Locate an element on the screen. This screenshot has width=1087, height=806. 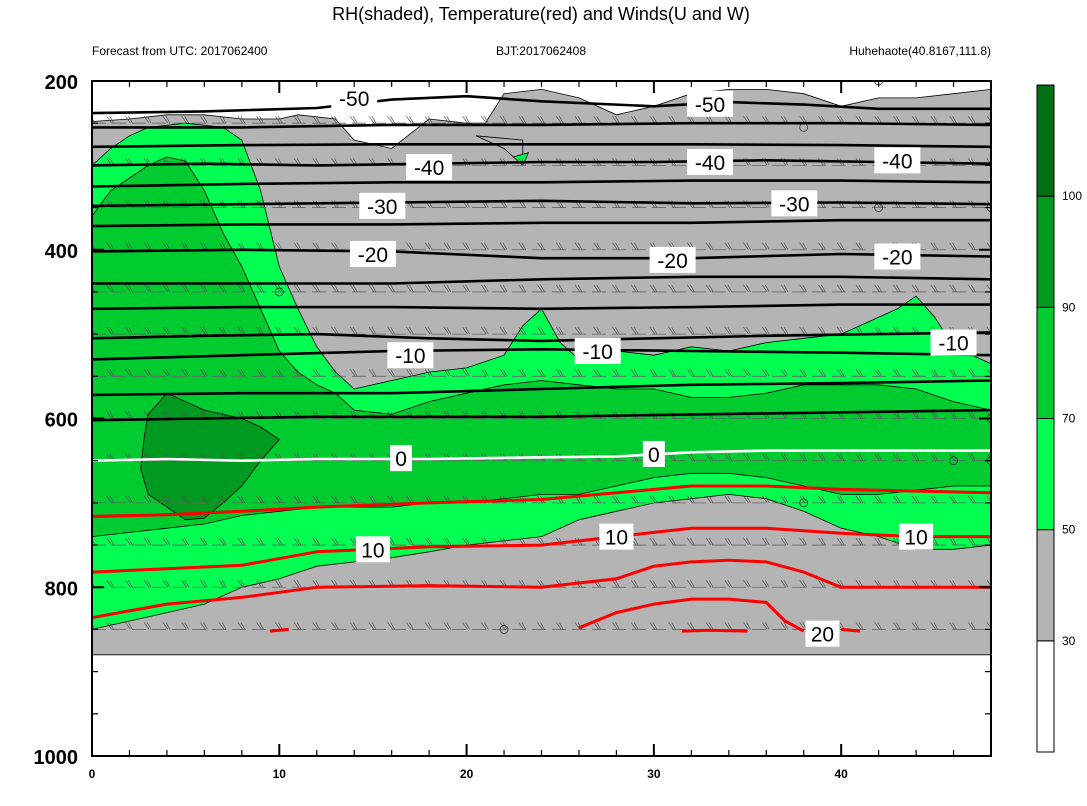
isotherm-label: 0 is located at coordinates (401, 459).